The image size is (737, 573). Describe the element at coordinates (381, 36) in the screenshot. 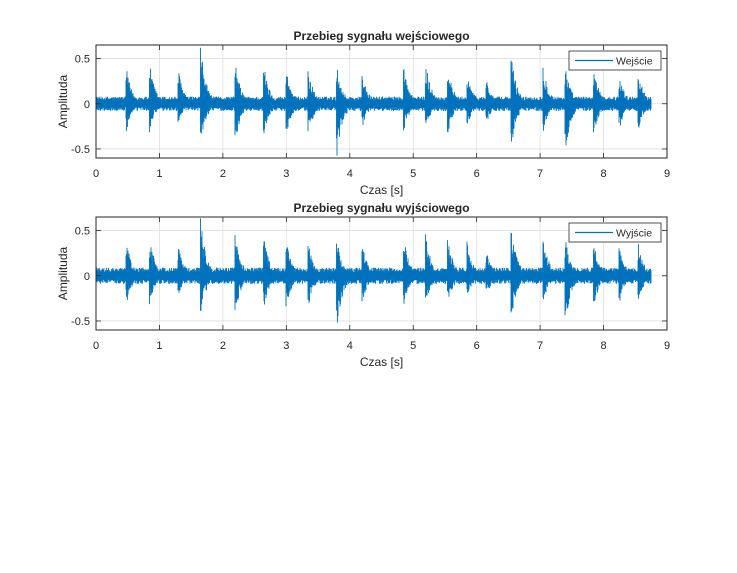

I see `subplot-title: Przebieg sygnału wejściowego` at that location.